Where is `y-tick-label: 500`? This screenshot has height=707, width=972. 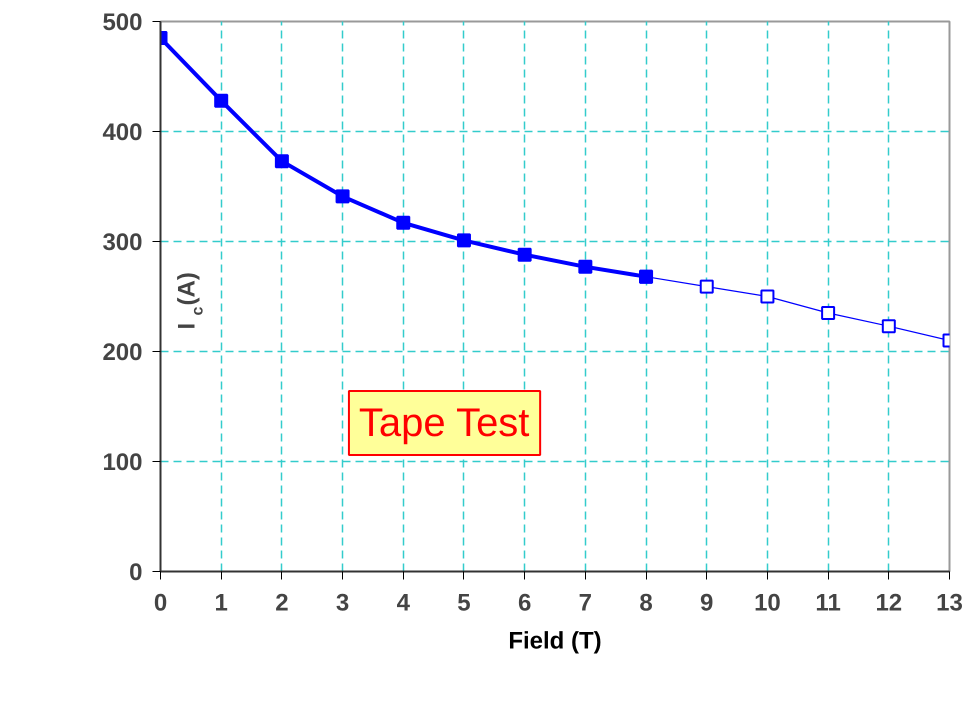 y-tick-label: 500 is located at coordinates (122, 22).